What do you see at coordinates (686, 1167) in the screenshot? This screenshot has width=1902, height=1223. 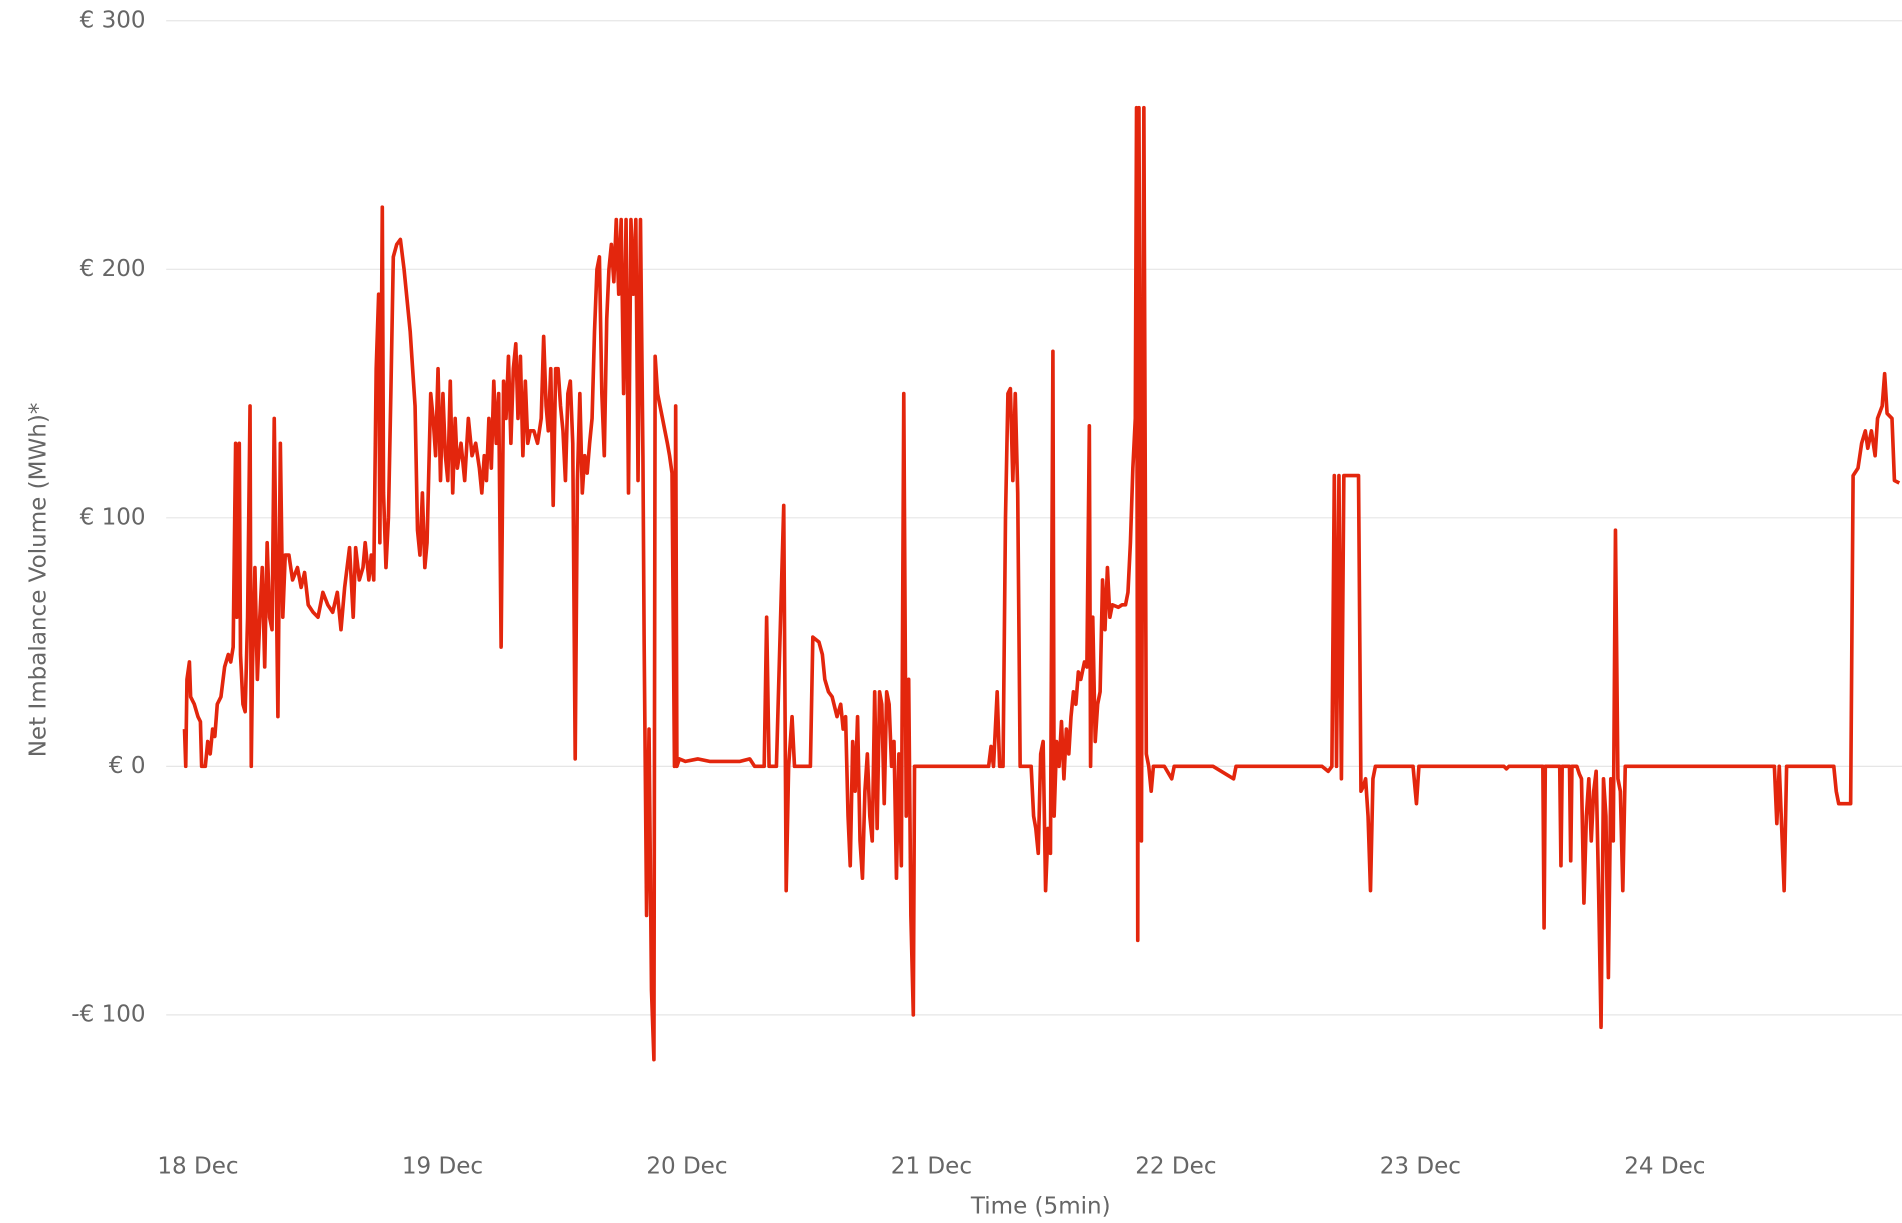 I see `x-tick-label: 20 Dec` at bounding box center [686, 1167].